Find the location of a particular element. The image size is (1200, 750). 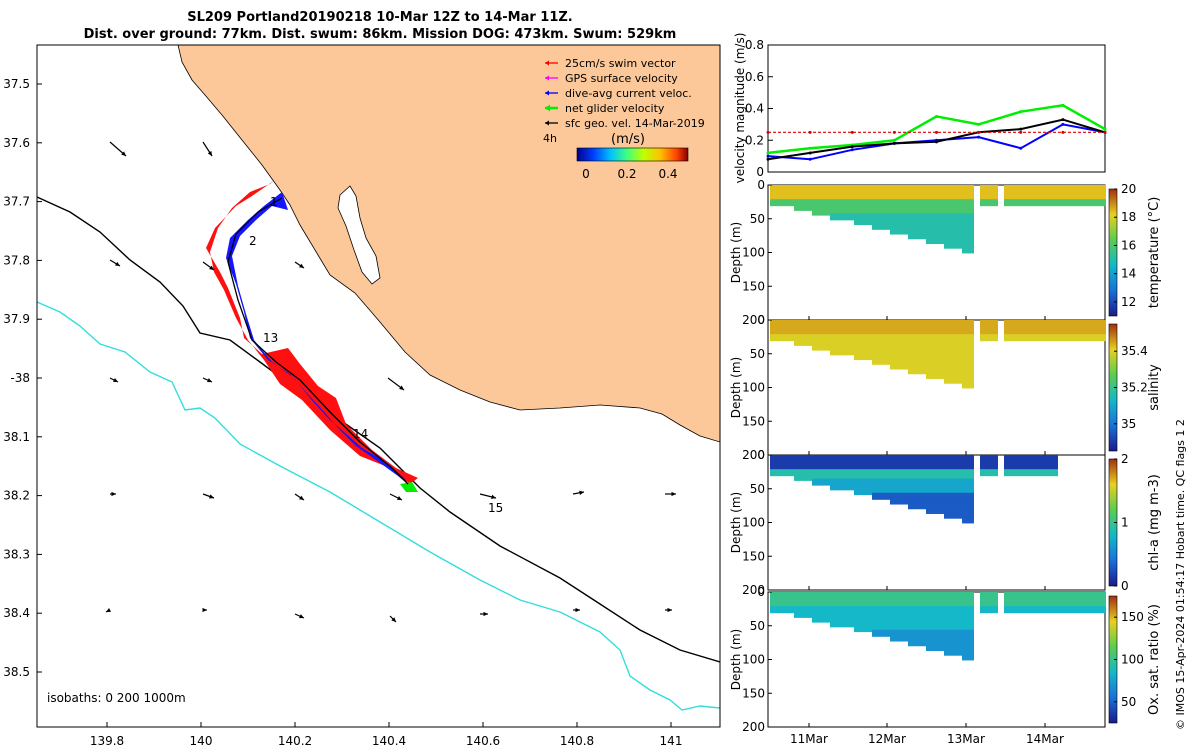

legend-item: 25cm/s swim vector is located at coordinates (620, 63).